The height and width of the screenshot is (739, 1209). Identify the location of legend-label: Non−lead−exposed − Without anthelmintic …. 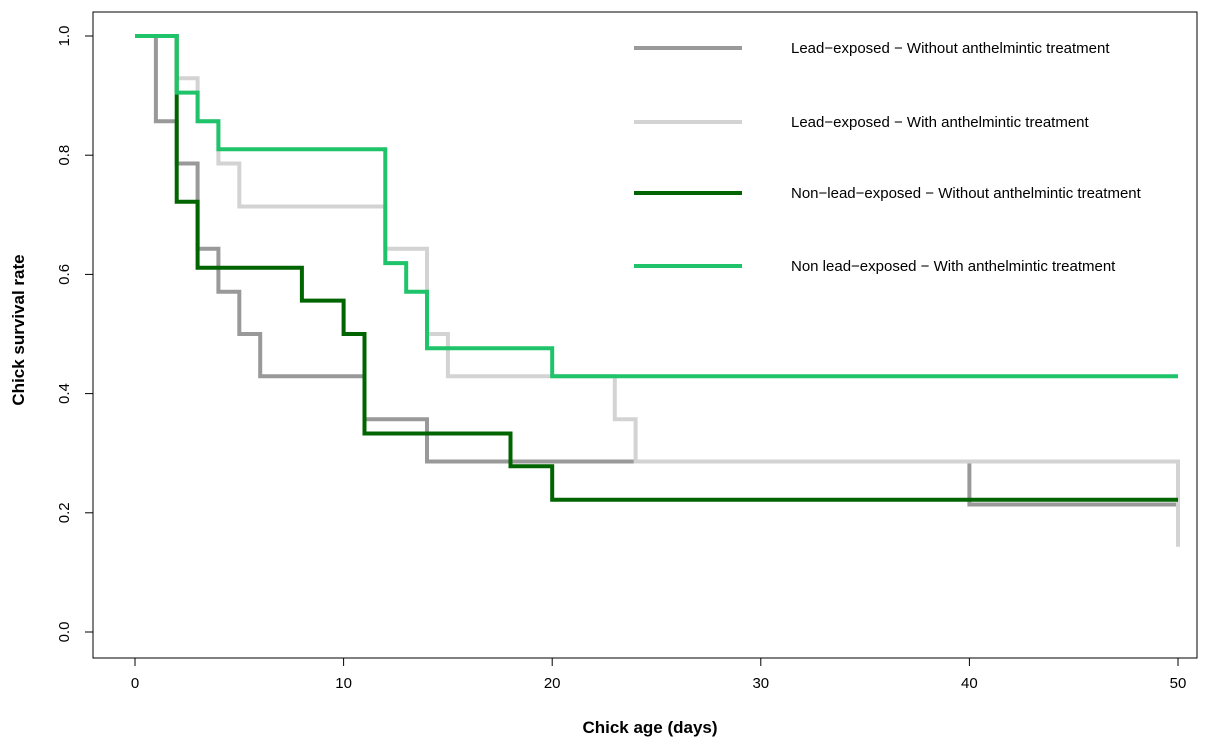
(966, 193).